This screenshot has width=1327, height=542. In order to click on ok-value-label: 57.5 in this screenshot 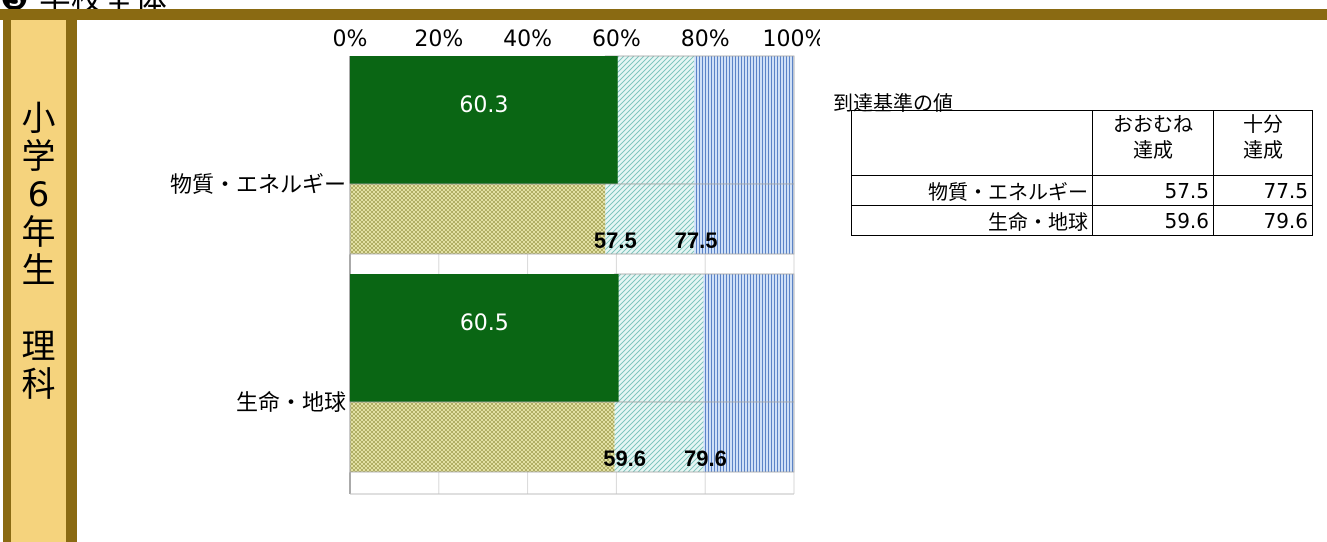, I will do `click(615, 240)`.